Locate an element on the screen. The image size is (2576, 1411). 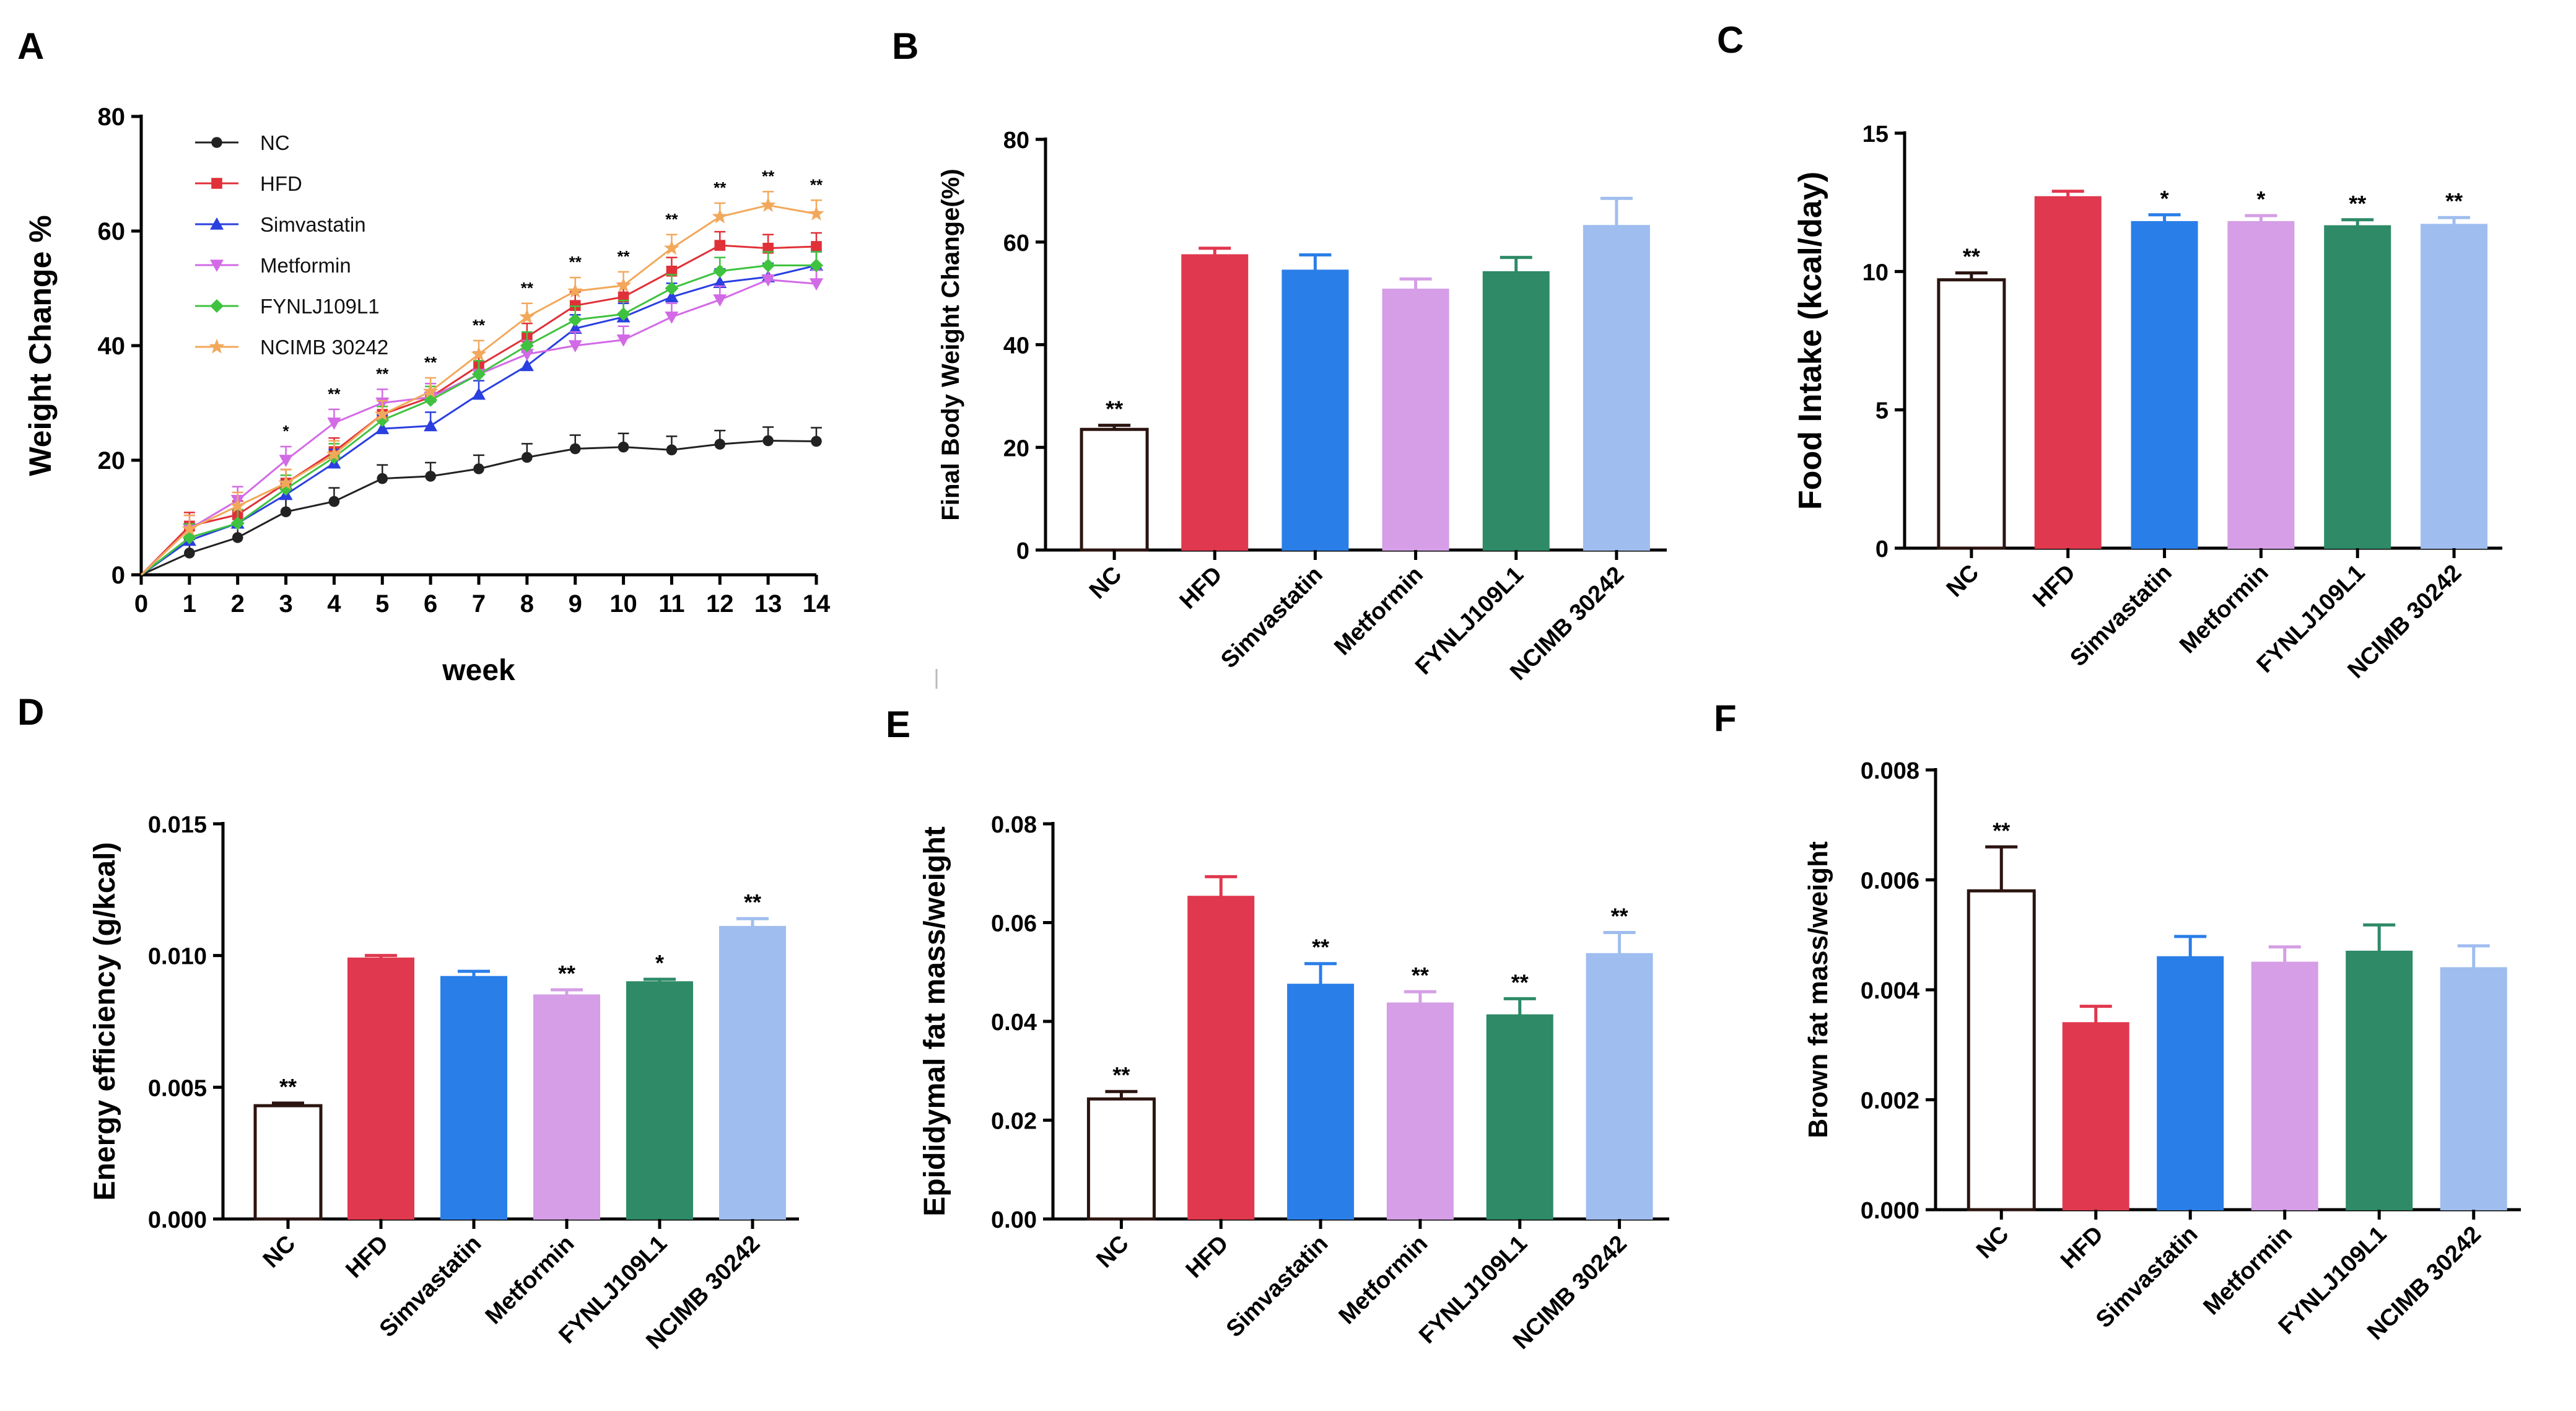
y-axis-label: Energy efficiency (g/kcal) is located at coordinates (105, 1022).